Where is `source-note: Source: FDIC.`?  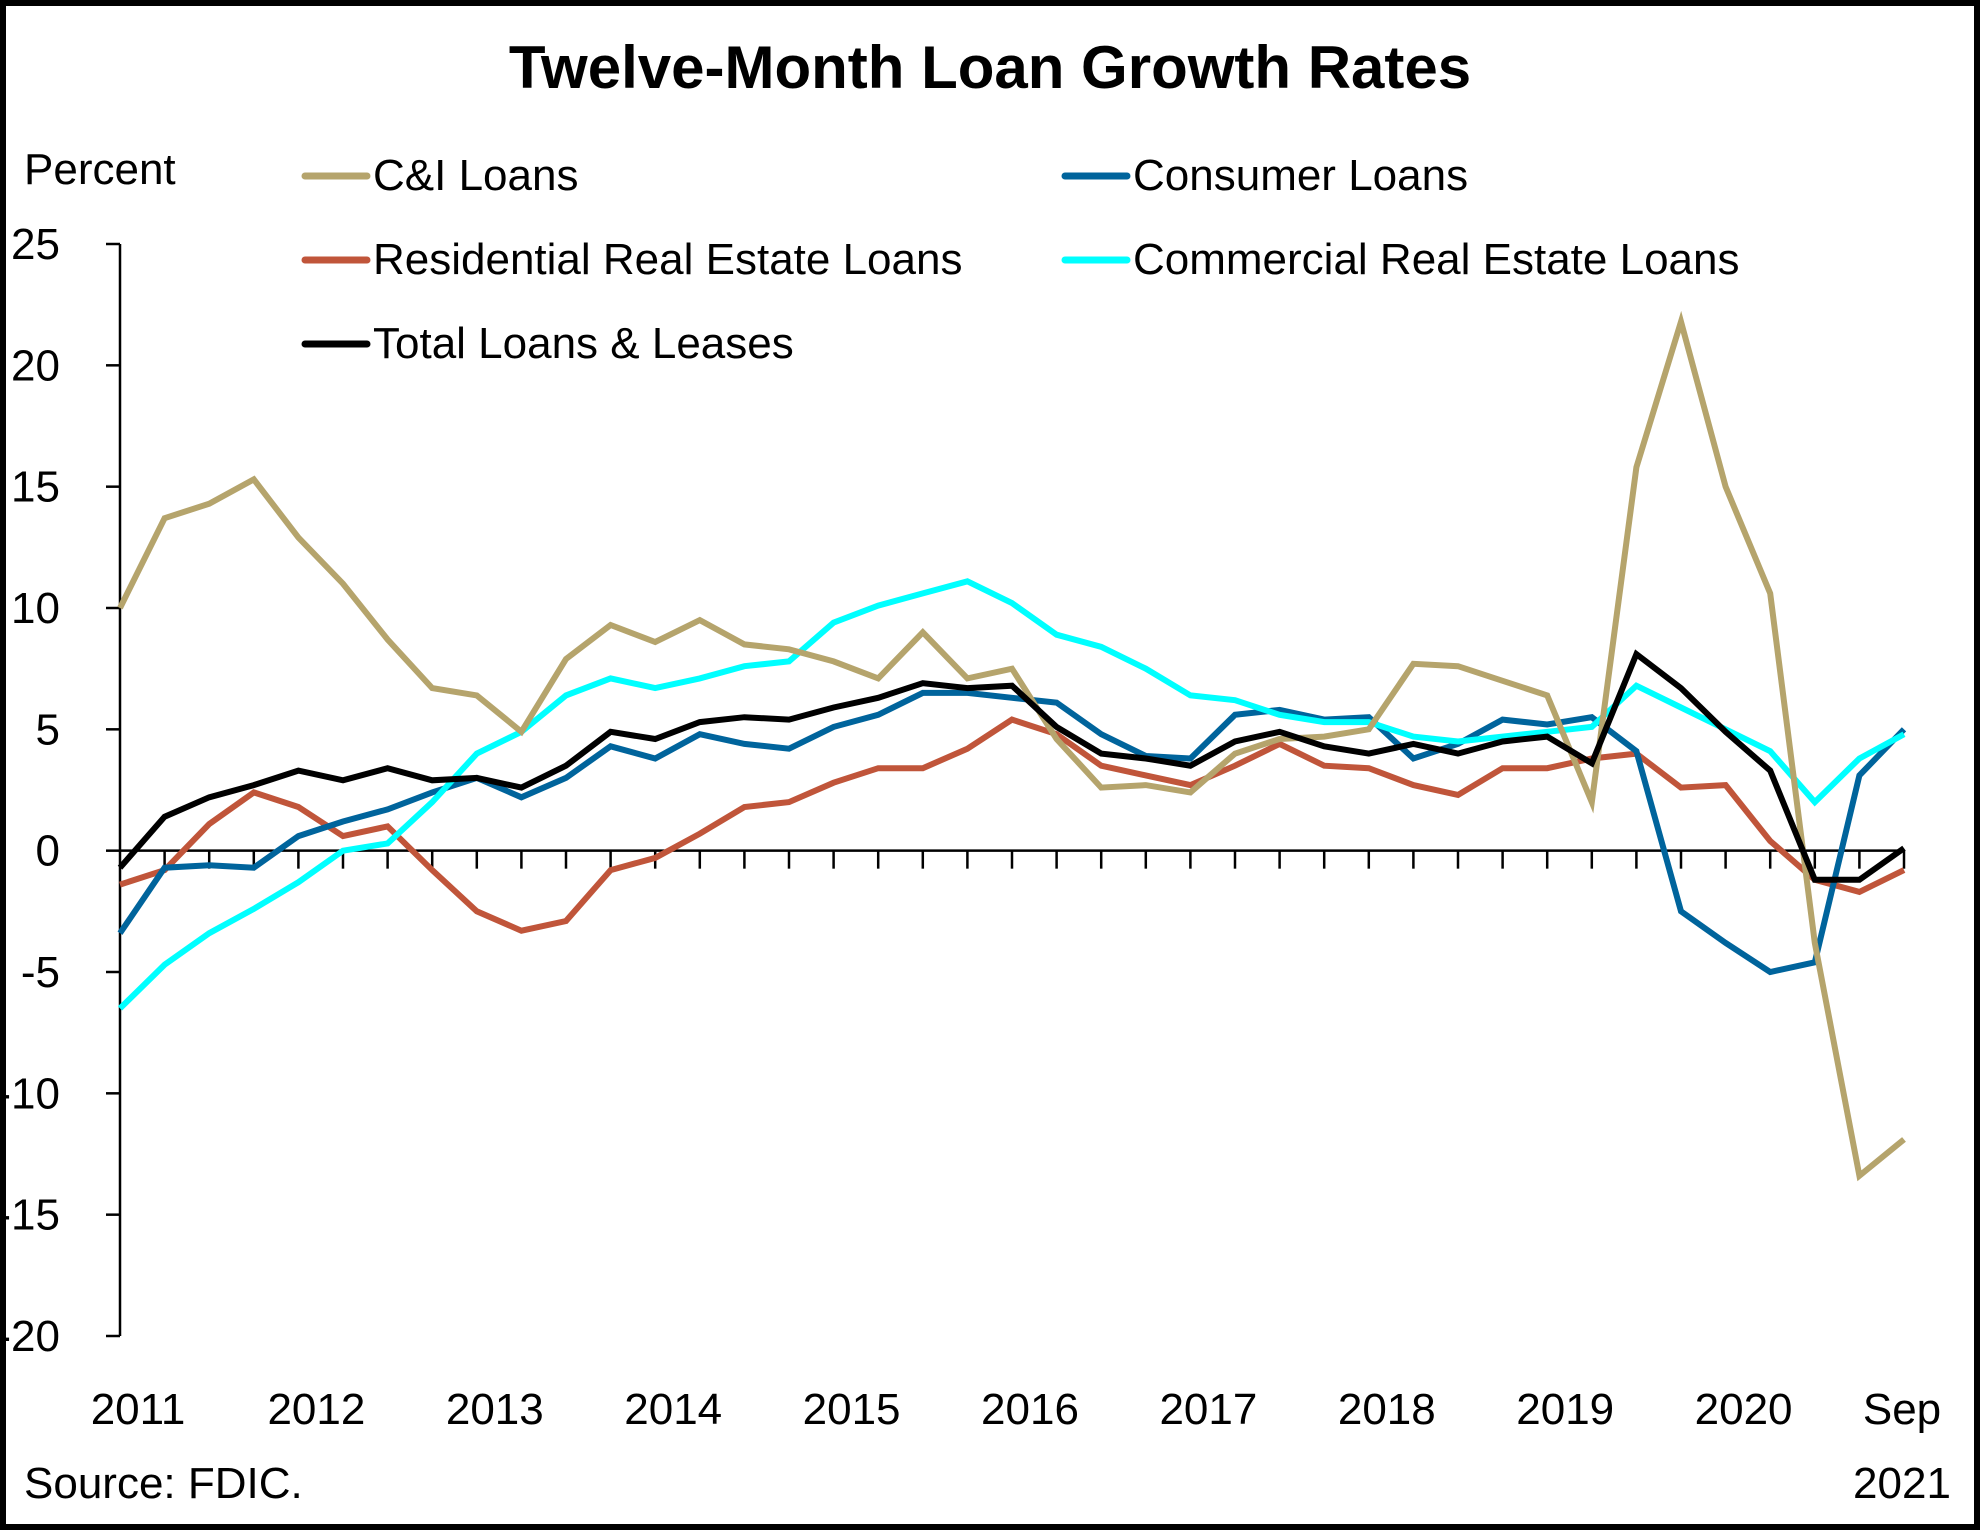 source-note: Source: FDIC. is located at coordinates (163, 1483).